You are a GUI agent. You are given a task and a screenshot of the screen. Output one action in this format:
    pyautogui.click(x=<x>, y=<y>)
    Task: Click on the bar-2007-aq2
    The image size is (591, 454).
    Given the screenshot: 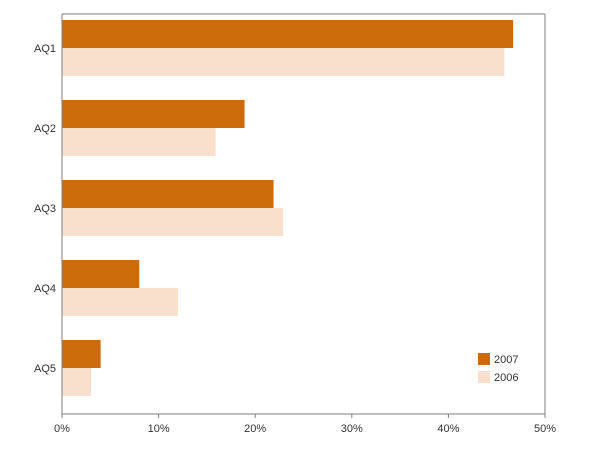 What is the action you would take?
    pyautogui.click(x=153, y=114)
    